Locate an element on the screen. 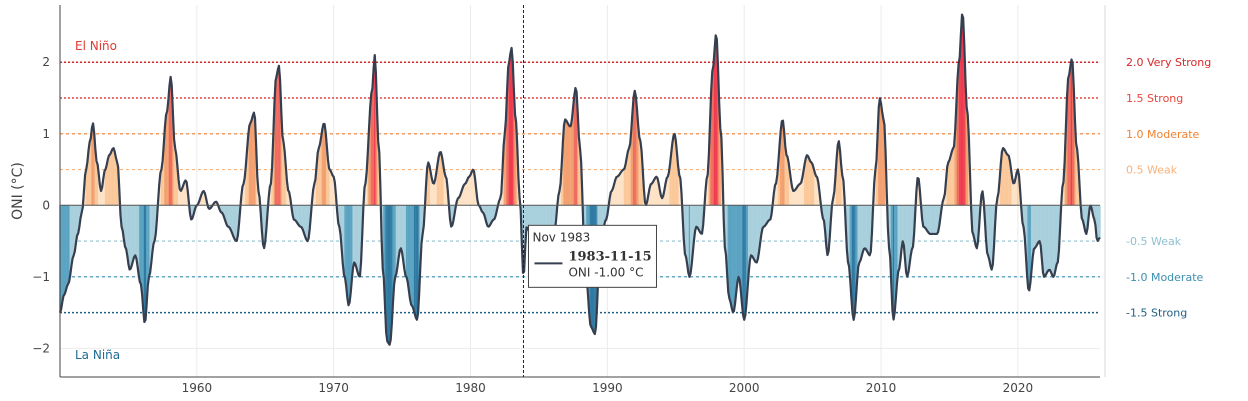 The width and height of the screenshot is (1248, 401). y-tick-label: 2 is located at coordinates (46, 62).